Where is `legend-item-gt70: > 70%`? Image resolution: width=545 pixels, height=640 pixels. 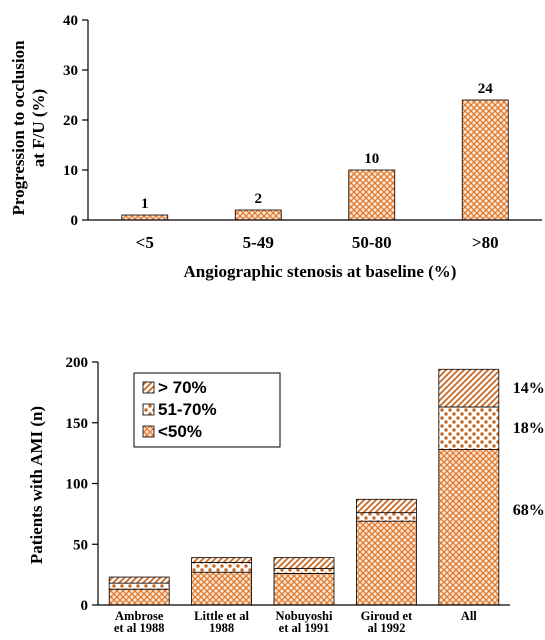 legend-item-gt70: > 70% is located at coordinates (174, 387).